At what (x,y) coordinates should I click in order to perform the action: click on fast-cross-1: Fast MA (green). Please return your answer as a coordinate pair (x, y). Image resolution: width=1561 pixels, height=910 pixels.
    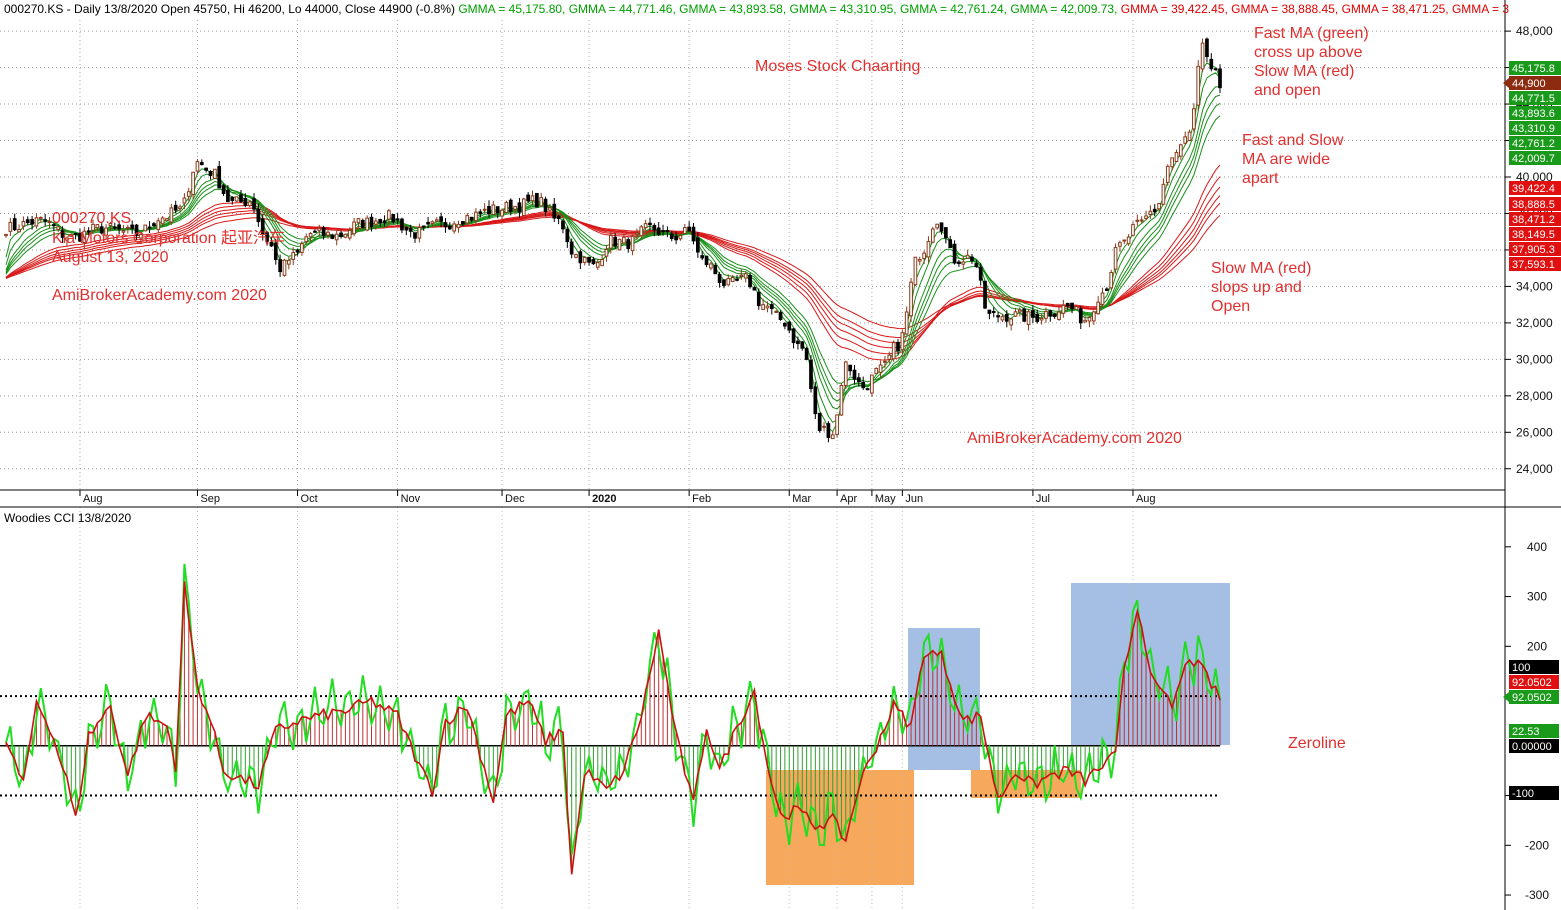
    Looking at the image, I should click on (1311, 33).